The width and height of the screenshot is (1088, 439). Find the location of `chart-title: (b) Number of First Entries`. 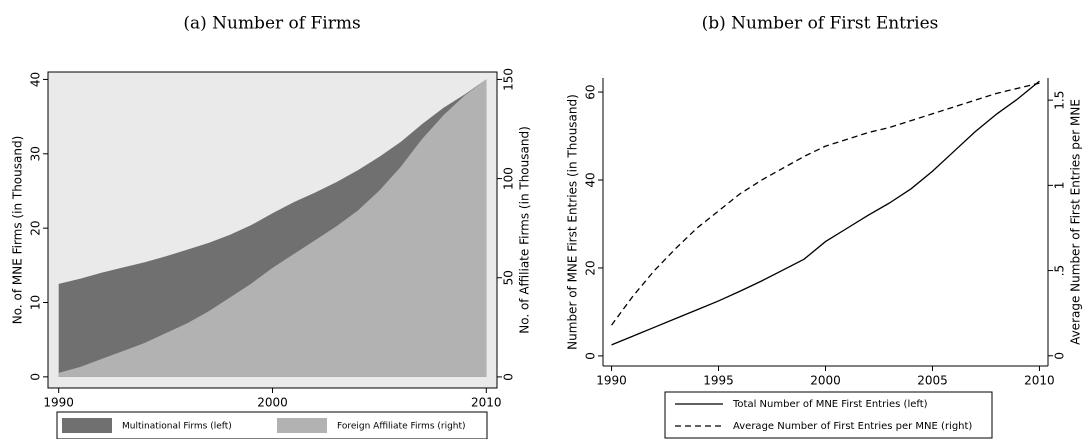

chart-title: (b) Number of First Entries is located at coordinates (820, 24).